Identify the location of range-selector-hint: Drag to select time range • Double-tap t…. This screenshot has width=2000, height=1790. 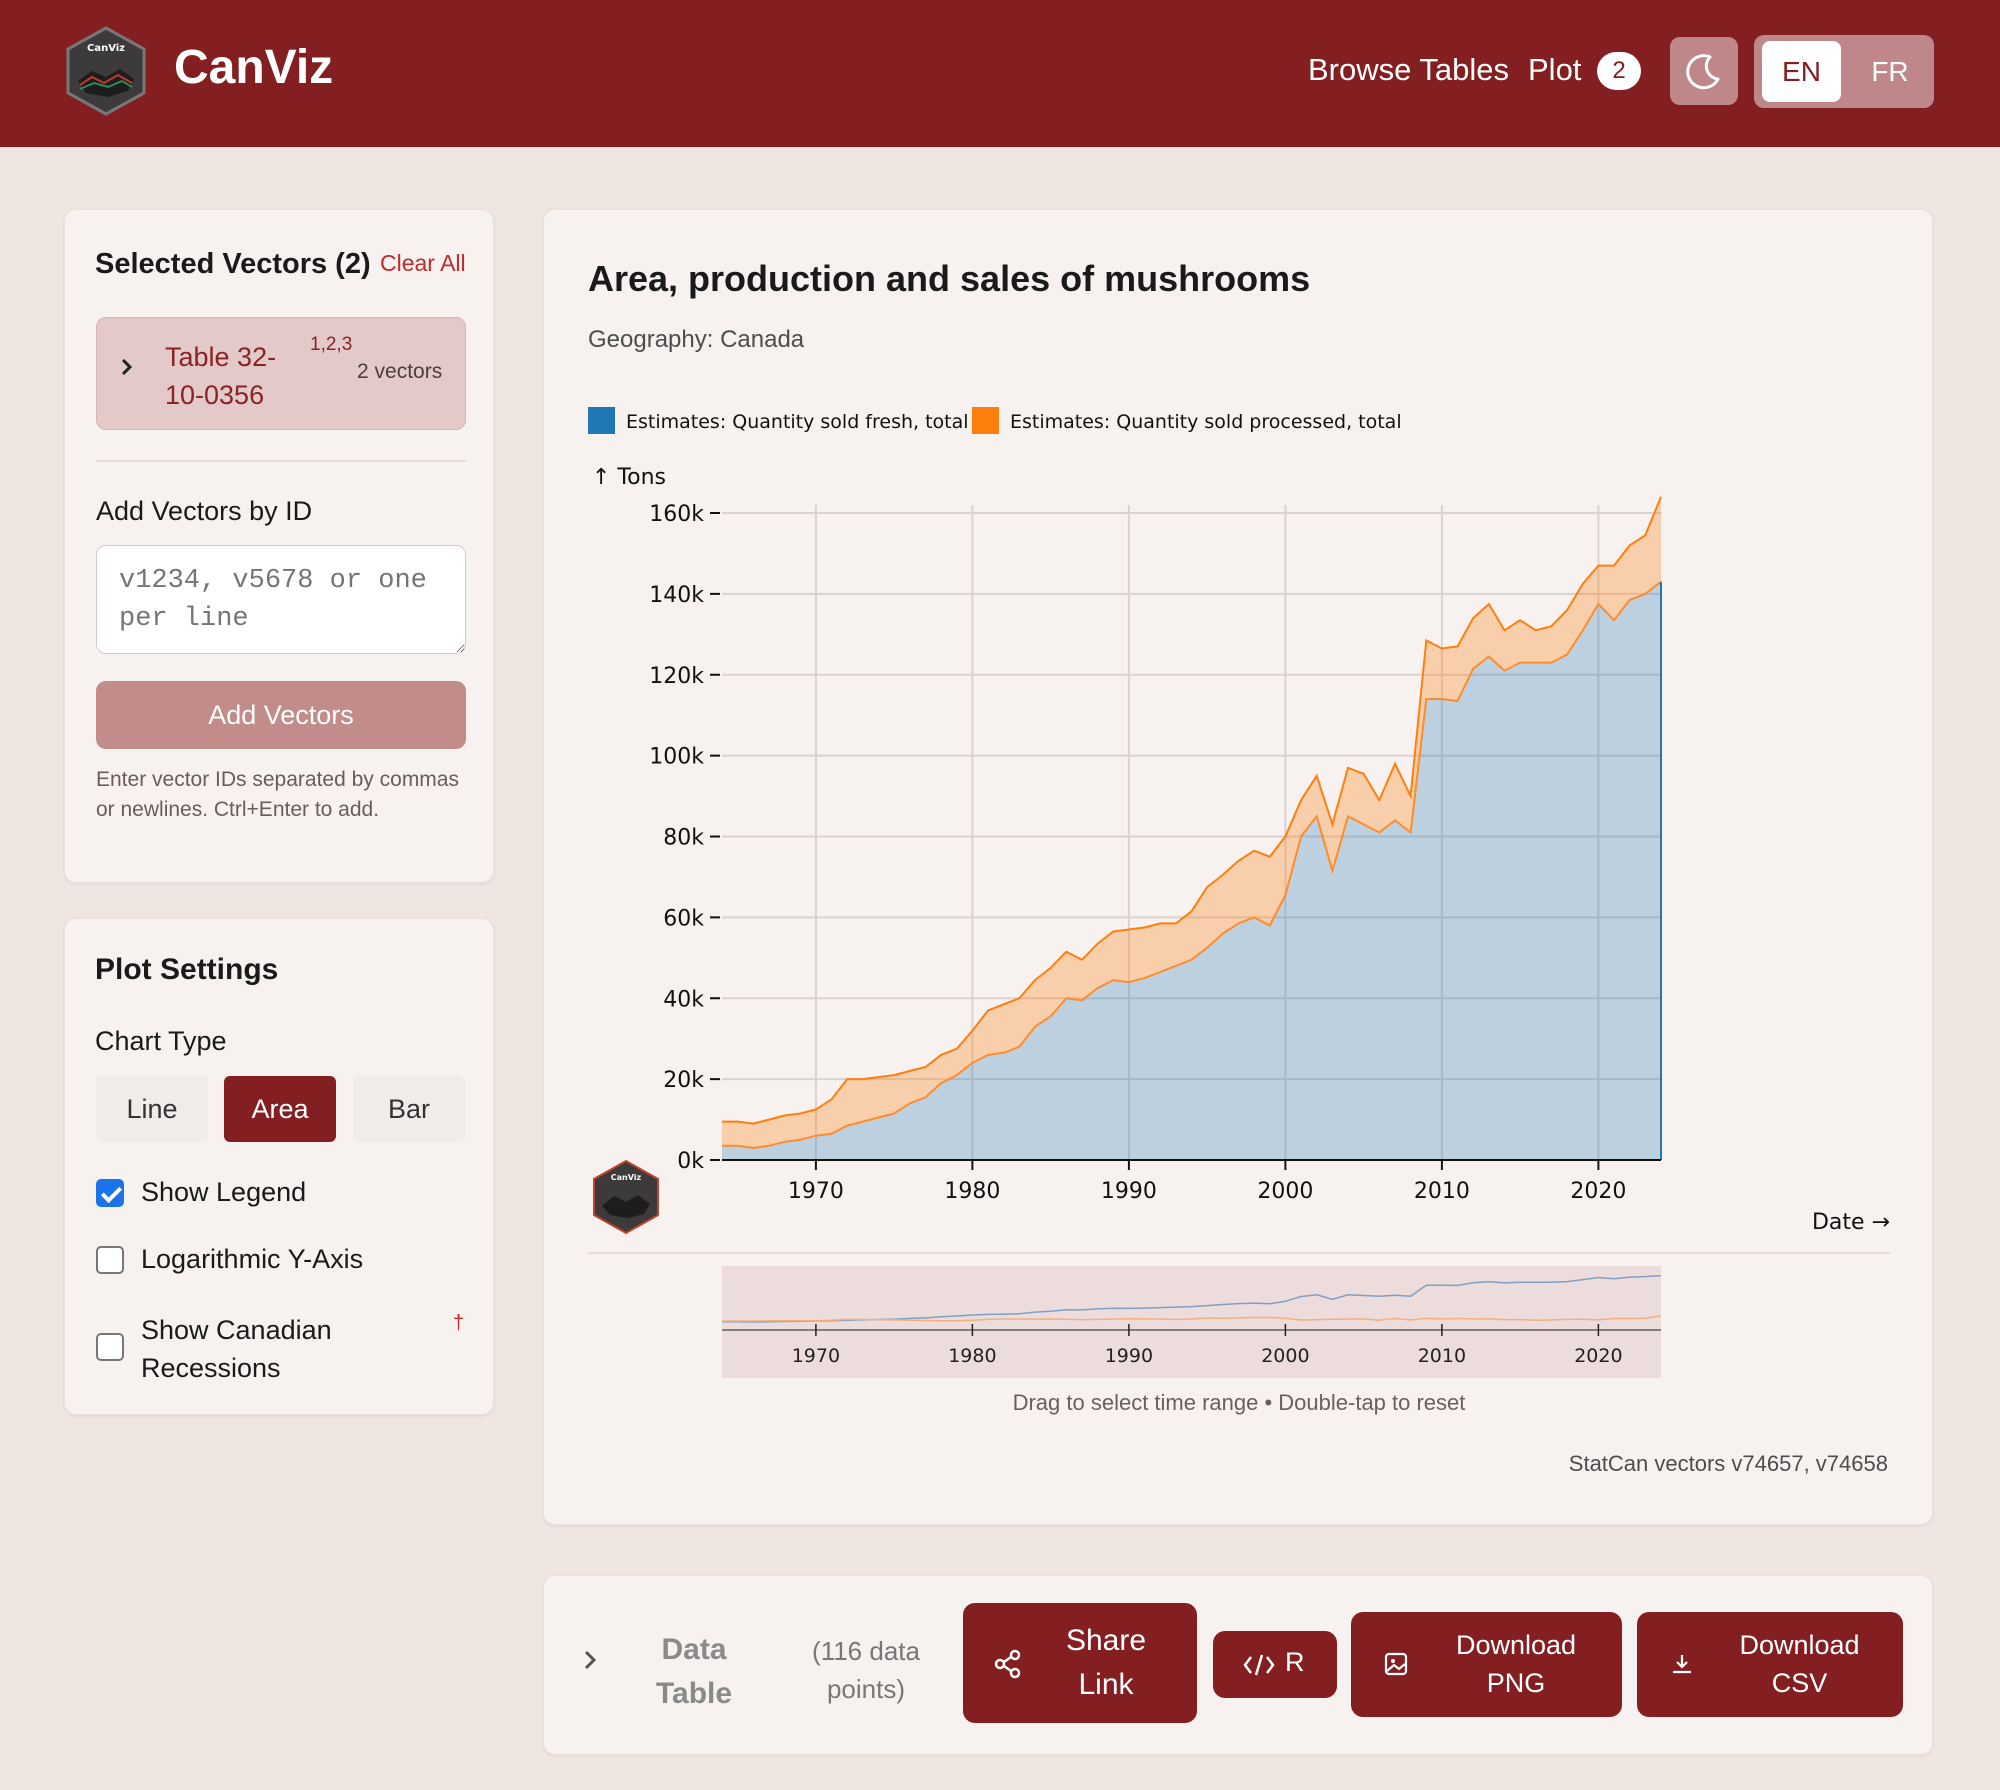
(1239, 1402).